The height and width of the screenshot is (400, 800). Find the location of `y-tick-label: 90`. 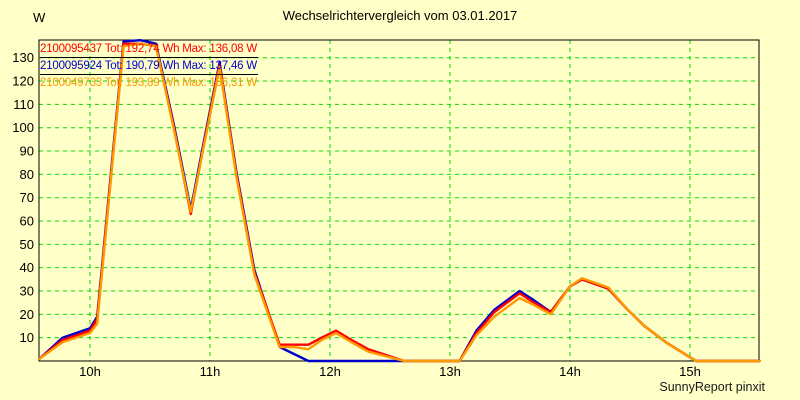

y-tick-label: 90 is located at coordinates (27, 151).